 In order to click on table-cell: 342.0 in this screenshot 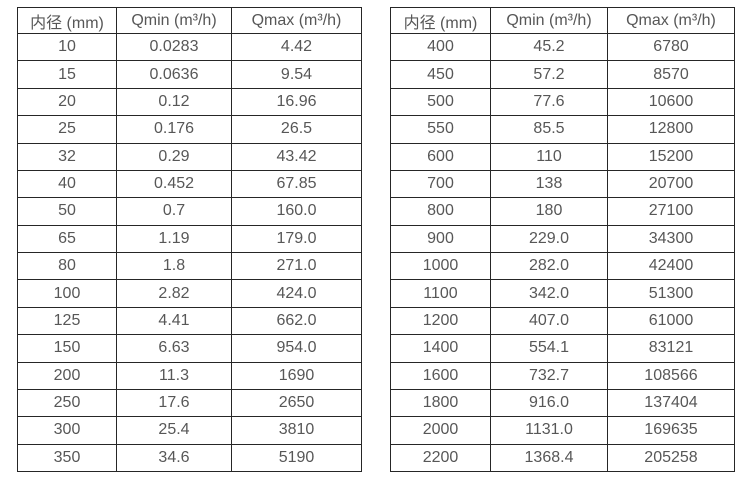, I will do `click(549, 293)`.